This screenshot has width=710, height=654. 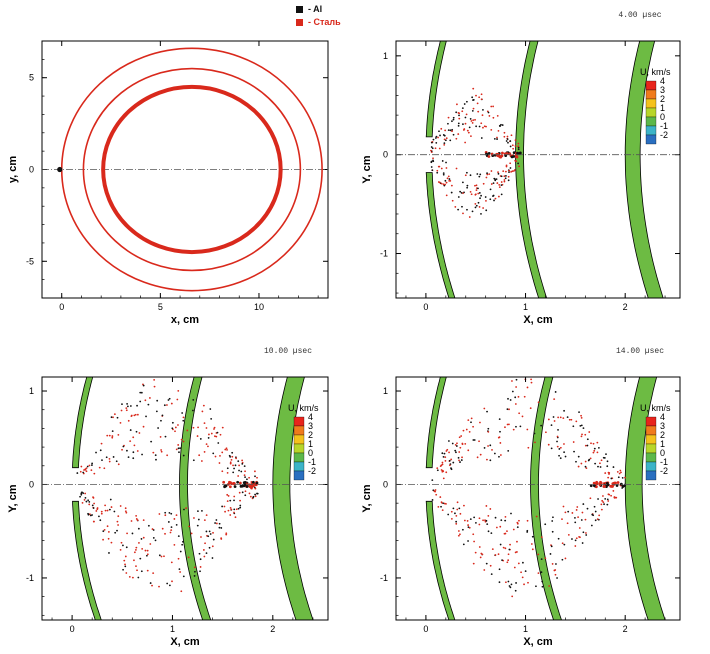 What do you see at coordinates (544, 169) in the screenshot?
I see `plot-area` at bounding box center [544, 169].